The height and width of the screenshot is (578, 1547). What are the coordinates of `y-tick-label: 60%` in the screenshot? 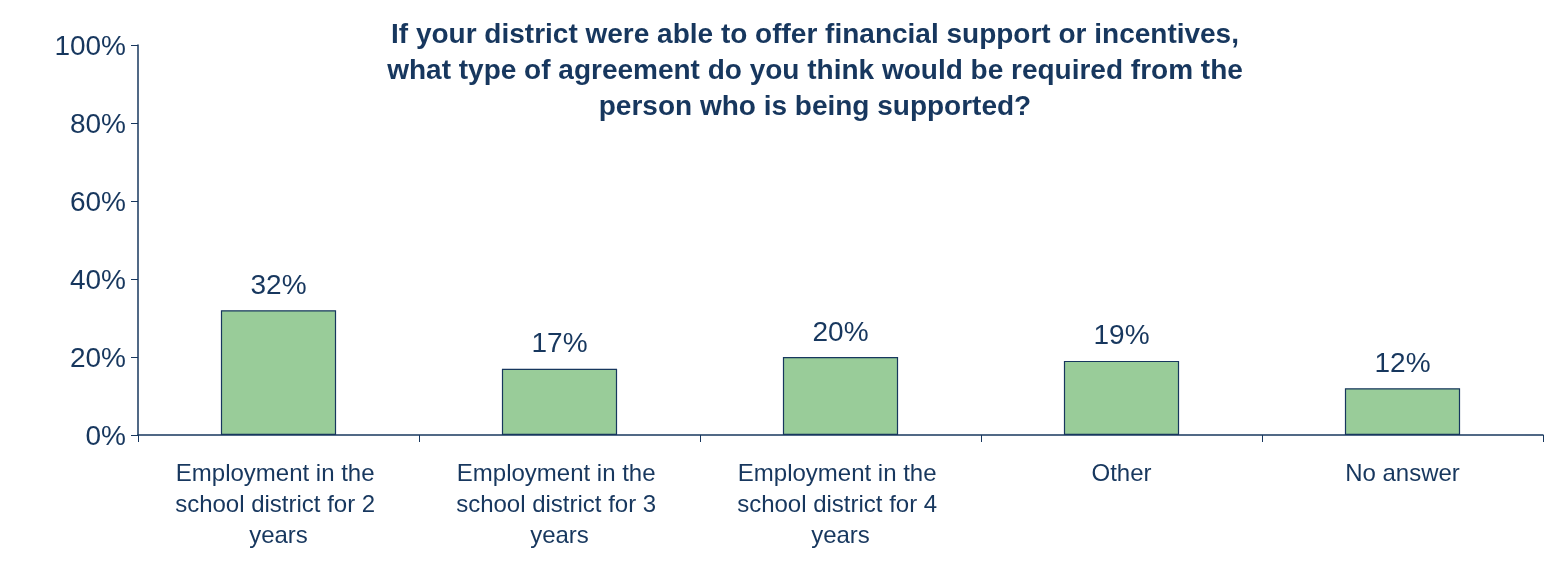 It's located at (97, 201).